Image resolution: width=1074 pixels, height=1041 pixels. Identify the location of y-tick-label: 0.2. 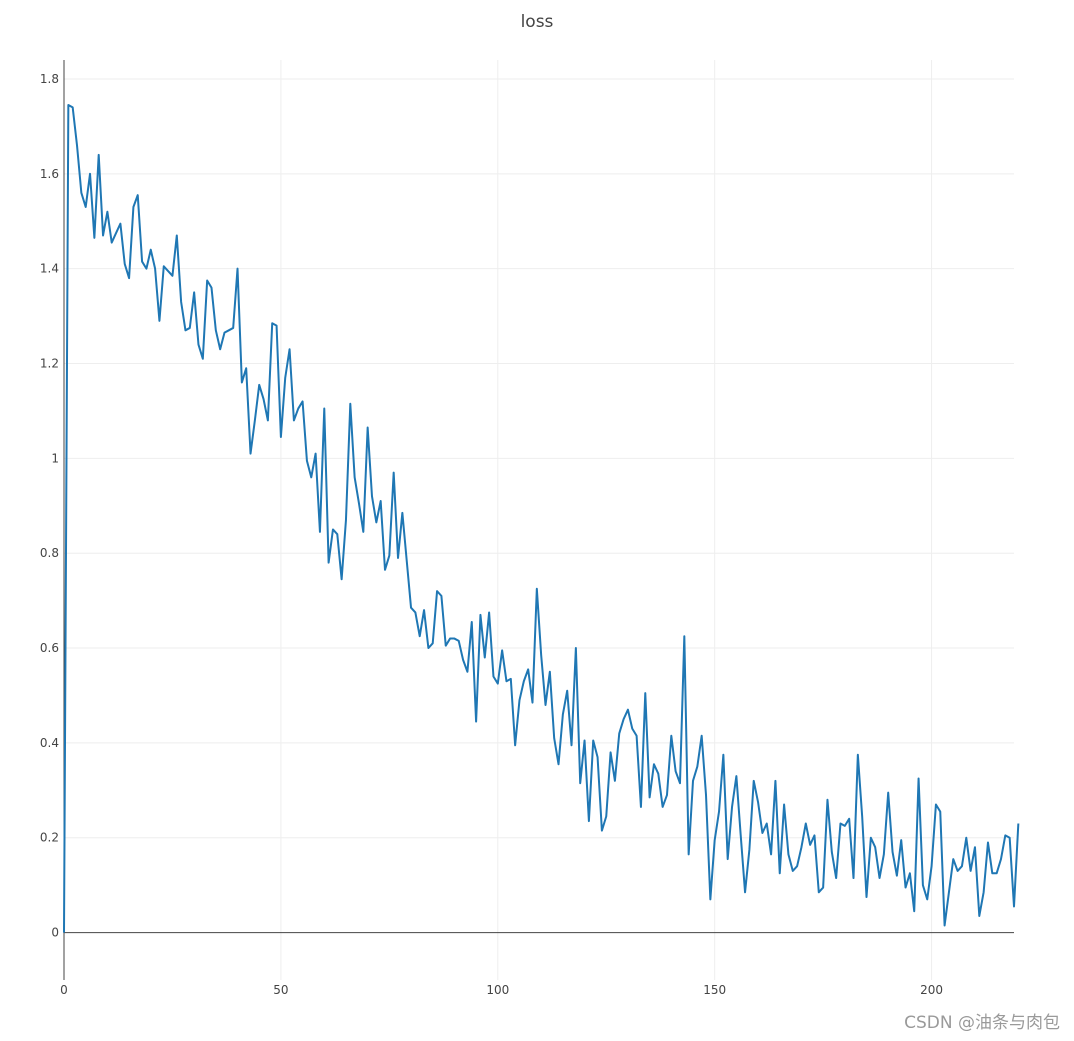
(49, 838).